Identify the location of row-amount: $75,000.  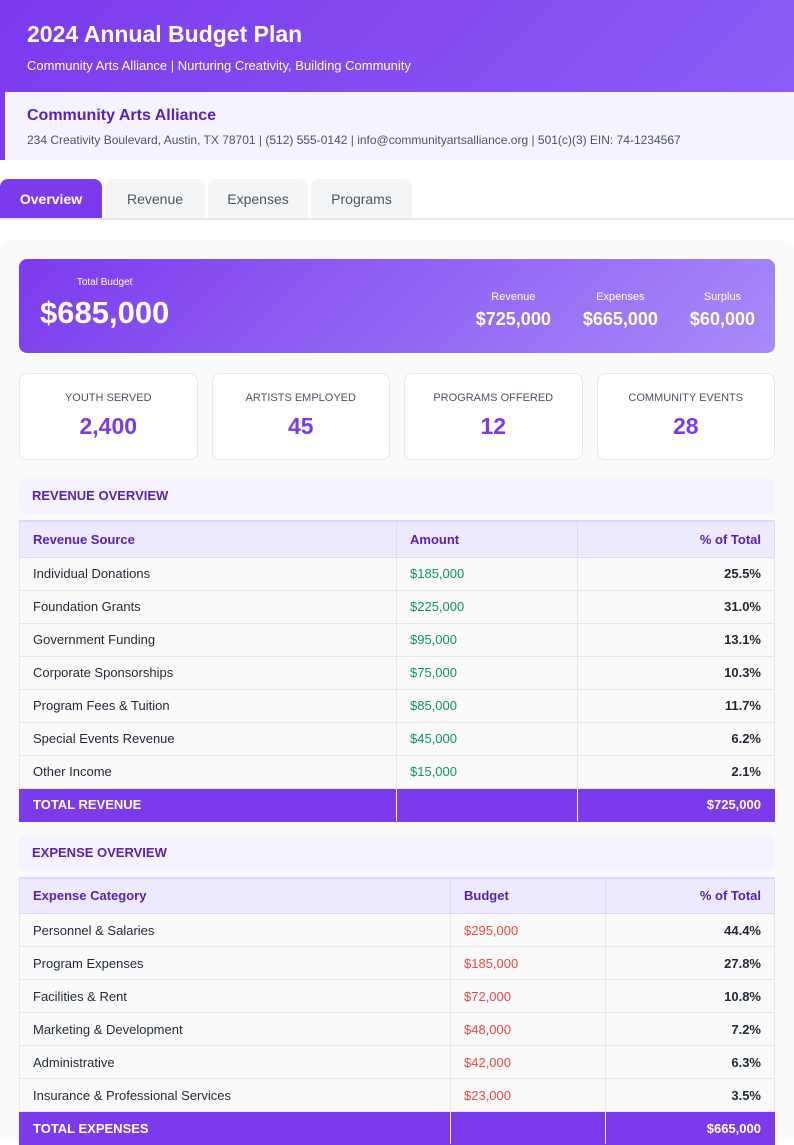
(487, 672).